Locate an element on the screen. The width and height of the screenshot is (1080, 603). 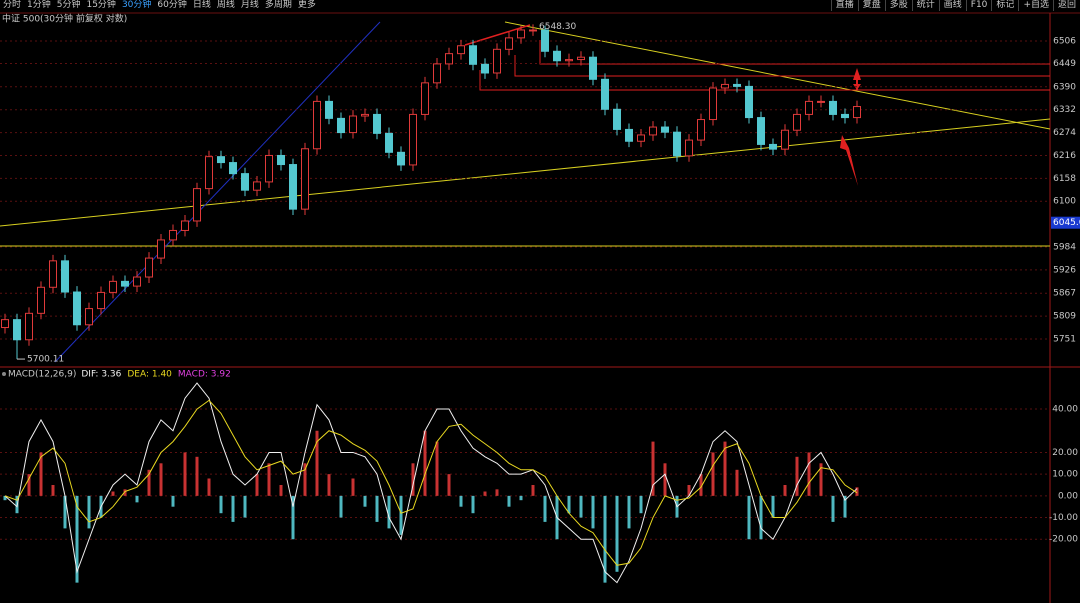
period-button: 60分钟 is located at coordinates (172, 5).